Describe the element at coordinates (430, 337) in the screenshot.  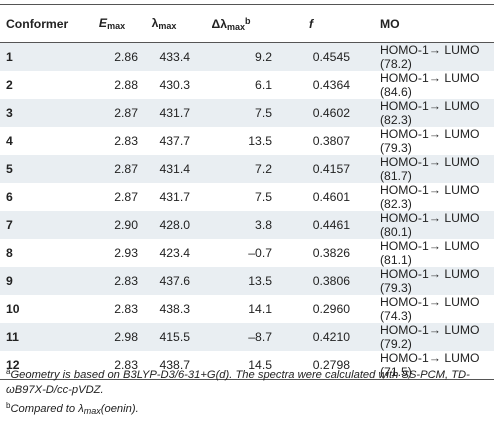
I see `cell-mo: HOMO-1→ LUMO (79.2)` at that location.